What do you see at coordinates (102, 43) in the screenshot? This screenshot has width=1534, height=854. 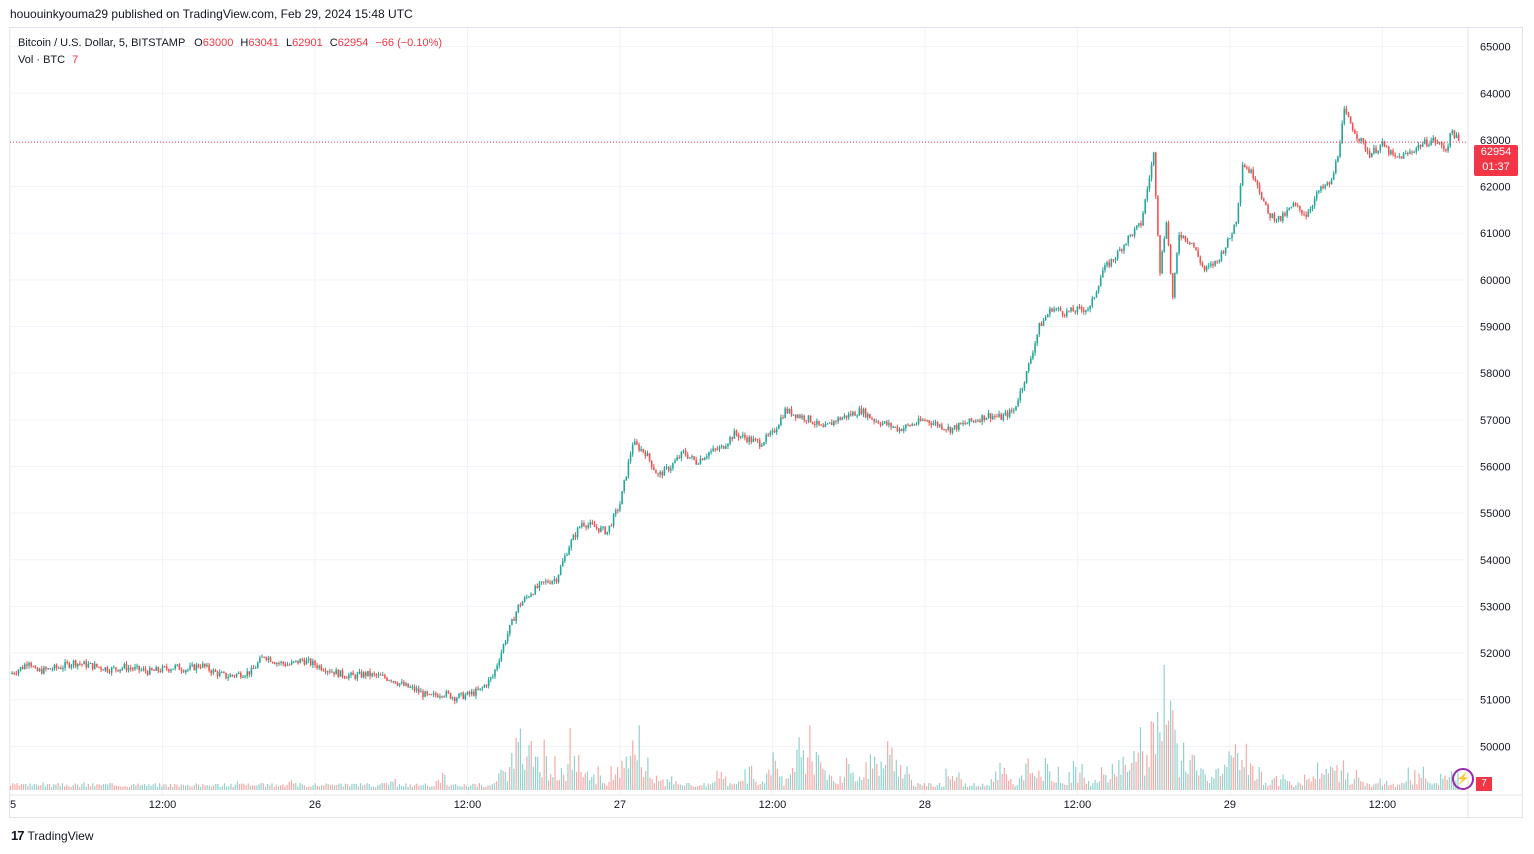 I see `symbol-title: Bitcoin / U.S. Dollar, 5, BITSTAMP` at bounding box center [102, 43].